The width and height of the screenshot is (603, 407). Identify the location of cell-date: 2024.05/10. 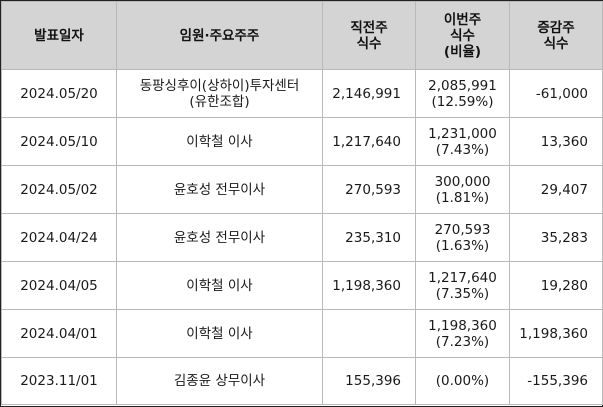
(59, 141).